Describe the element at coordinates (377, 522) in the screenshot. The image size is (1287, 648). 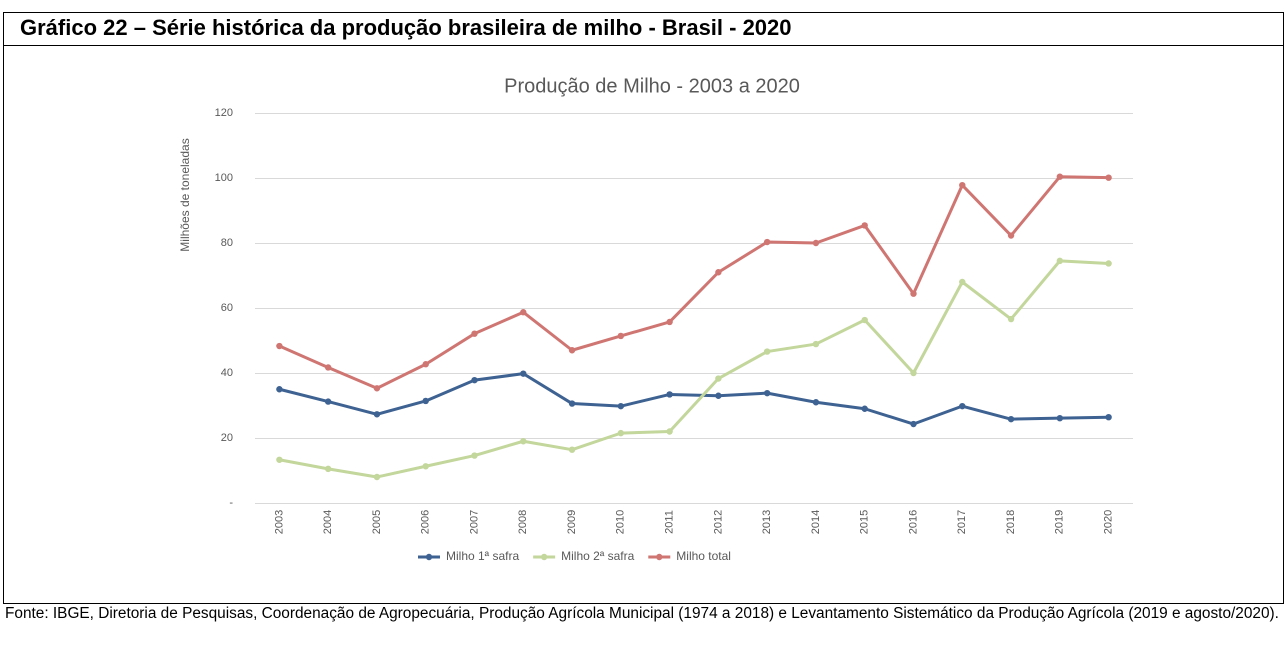
I see `x-tick-label: 2005` at that location.